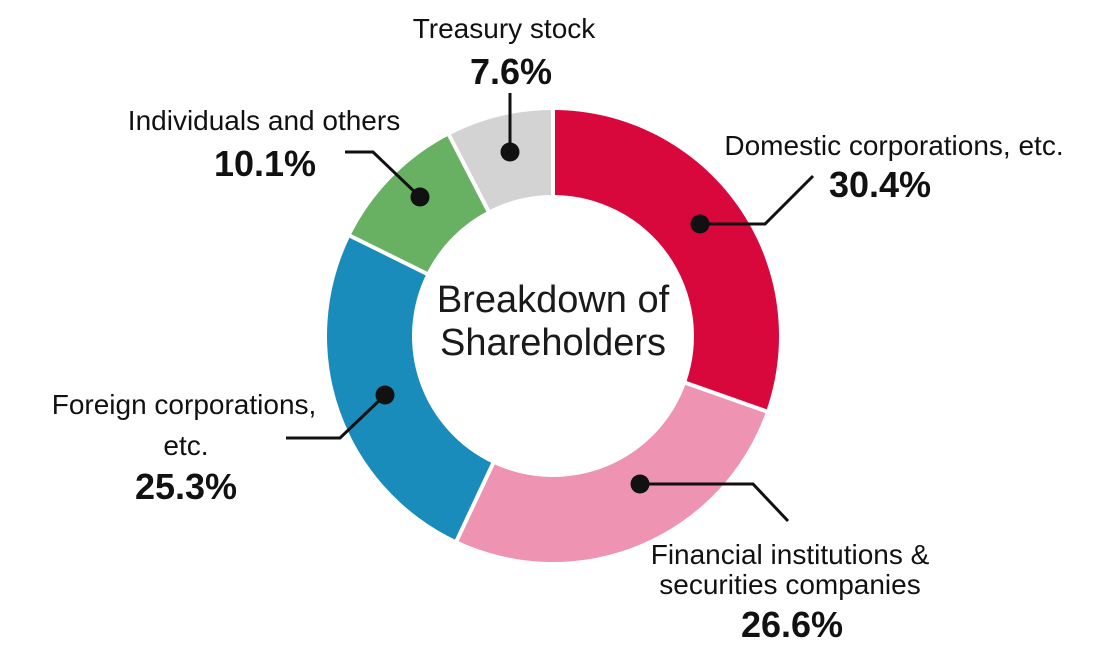 The width and height of the screenshot is (1100, 650). Describe the element at coordinates (790, 554) in the screenshot. I see `label-financial-line-1: Financial institutions &` at that location.